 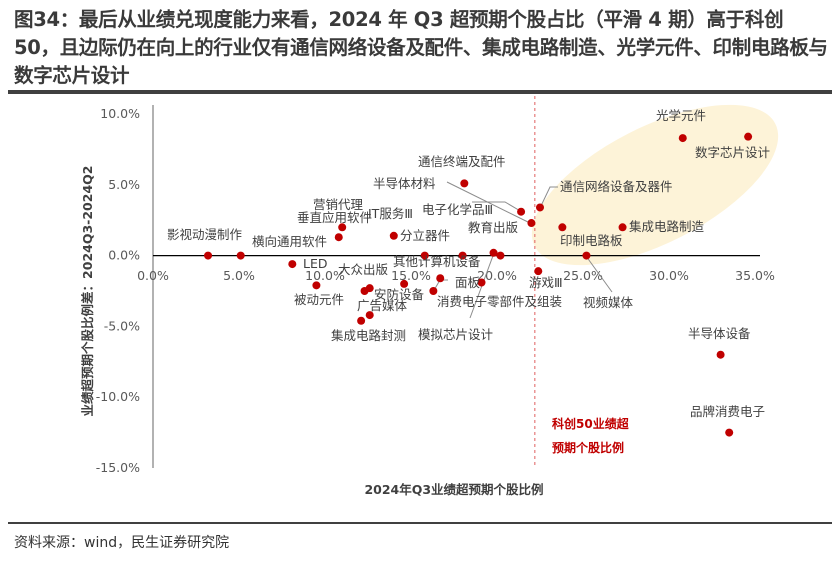 What do you see at coordinates (588, 447) in the screenshot?
I see `reference-line-label: 预期个股比例` at bounding box center [588, 447].